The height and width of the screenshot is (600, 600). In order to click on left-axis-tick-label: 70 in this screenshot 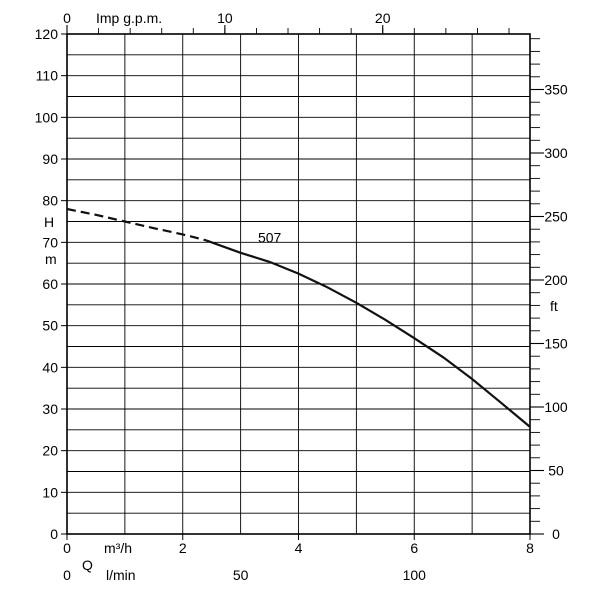, I will do `click(50, 242)`.